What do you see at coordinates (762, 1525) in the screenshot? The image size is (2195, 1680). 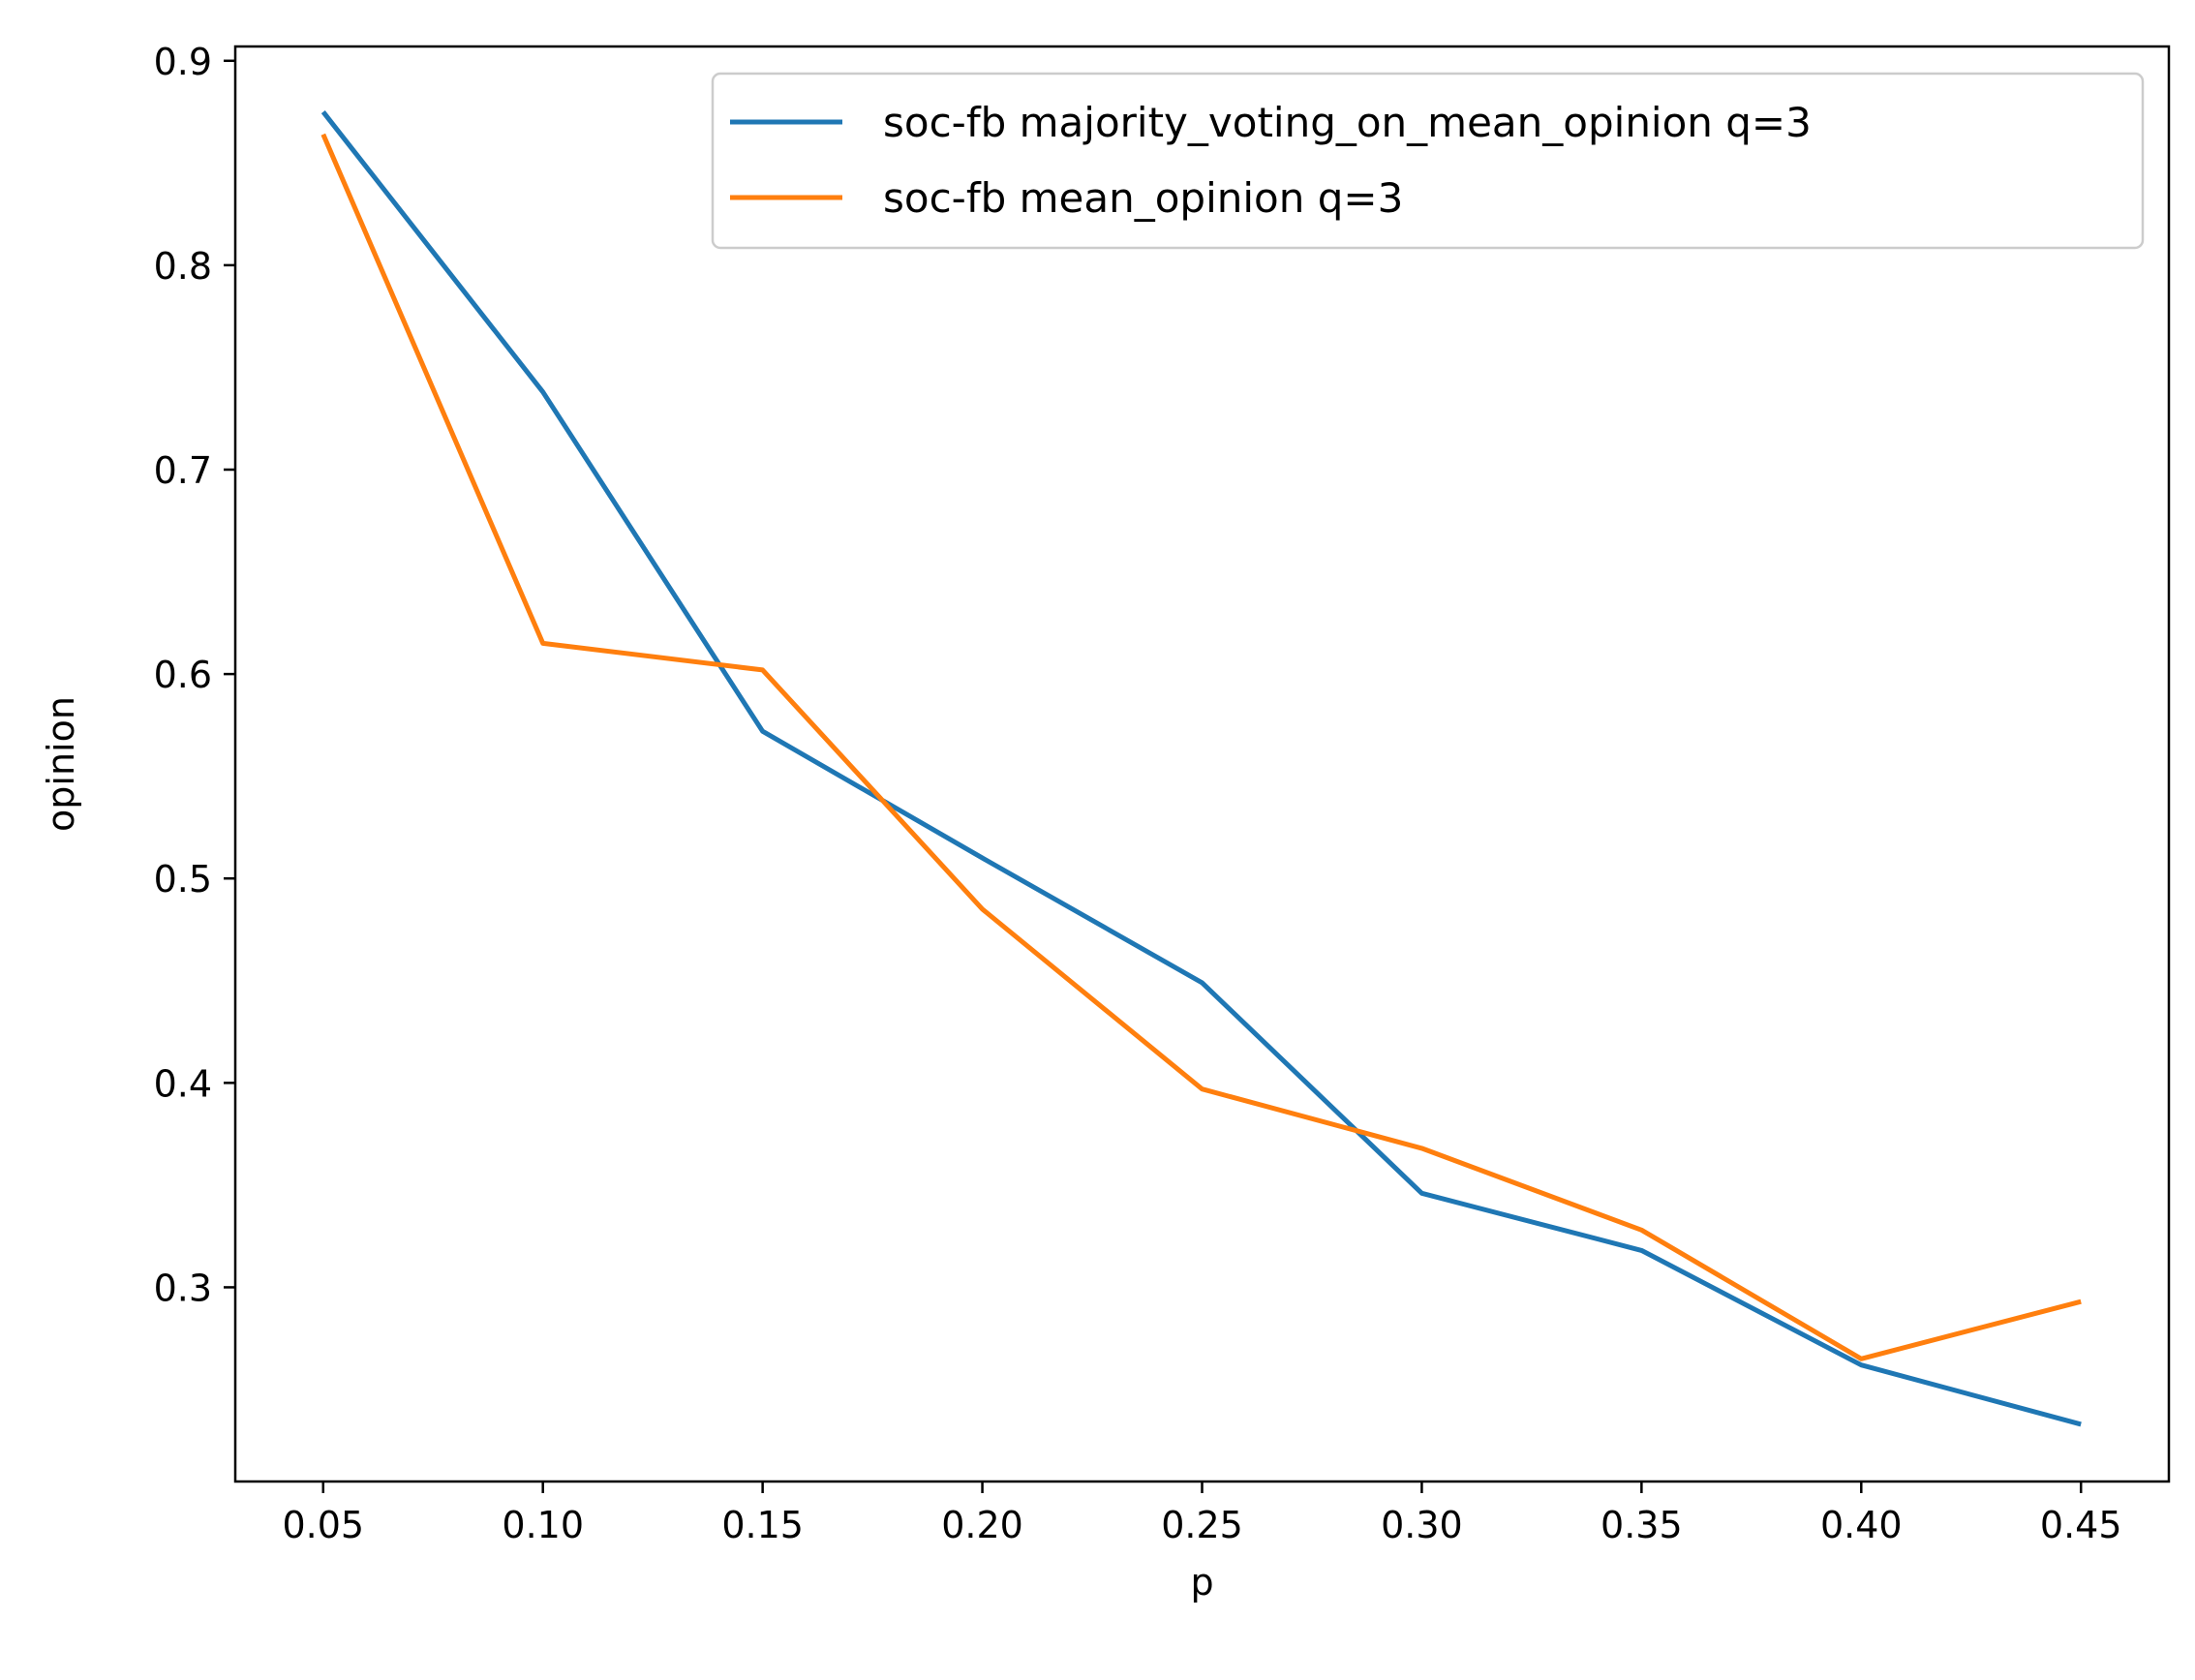 I see `x-tick-label: 0.15` at bounding box center [762, 1525].